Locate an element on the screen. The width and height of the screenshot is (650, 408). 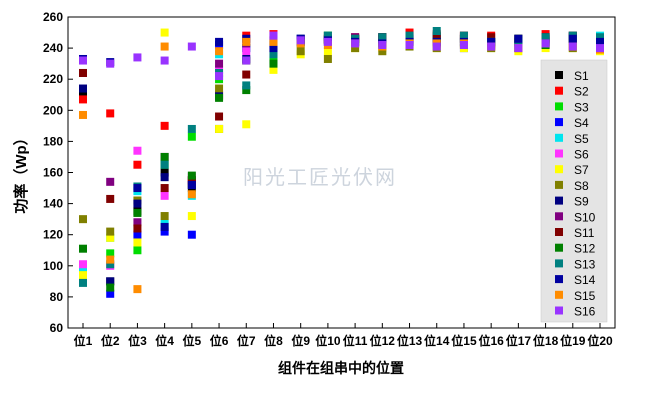
legend-label: S8 is located at coordinates (581, 186).